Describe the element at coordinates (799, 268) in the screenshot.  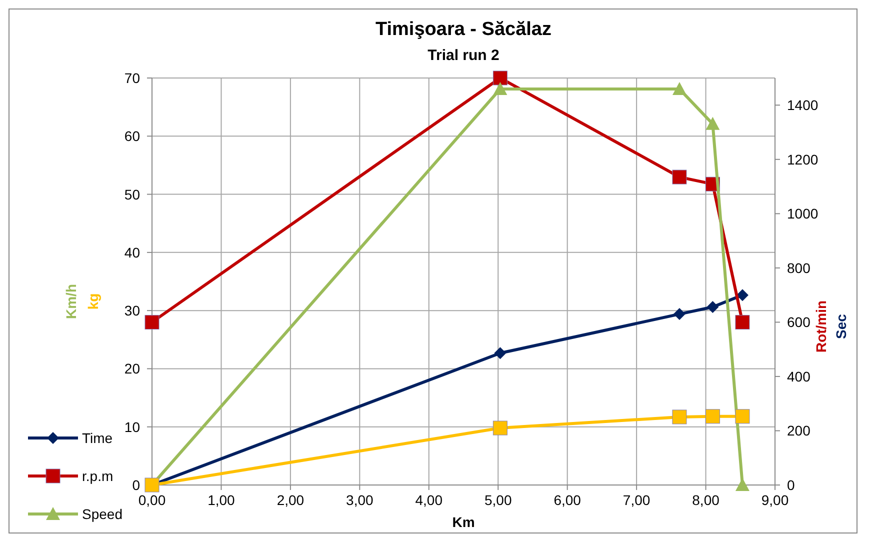
I see `y2-tick-label: 800` at that location.